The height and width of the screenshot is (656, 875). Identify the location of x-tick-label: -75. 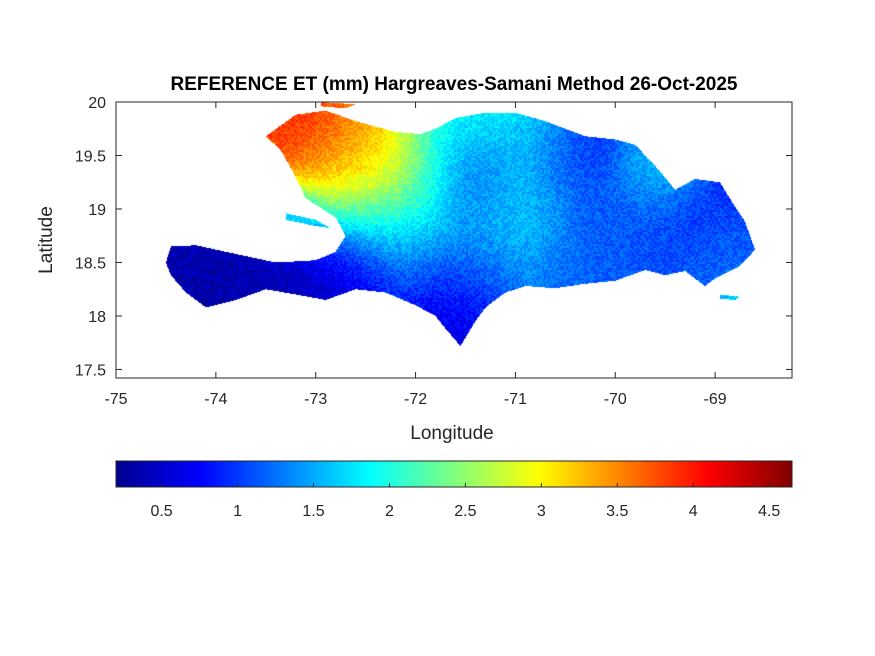
(115, 399).